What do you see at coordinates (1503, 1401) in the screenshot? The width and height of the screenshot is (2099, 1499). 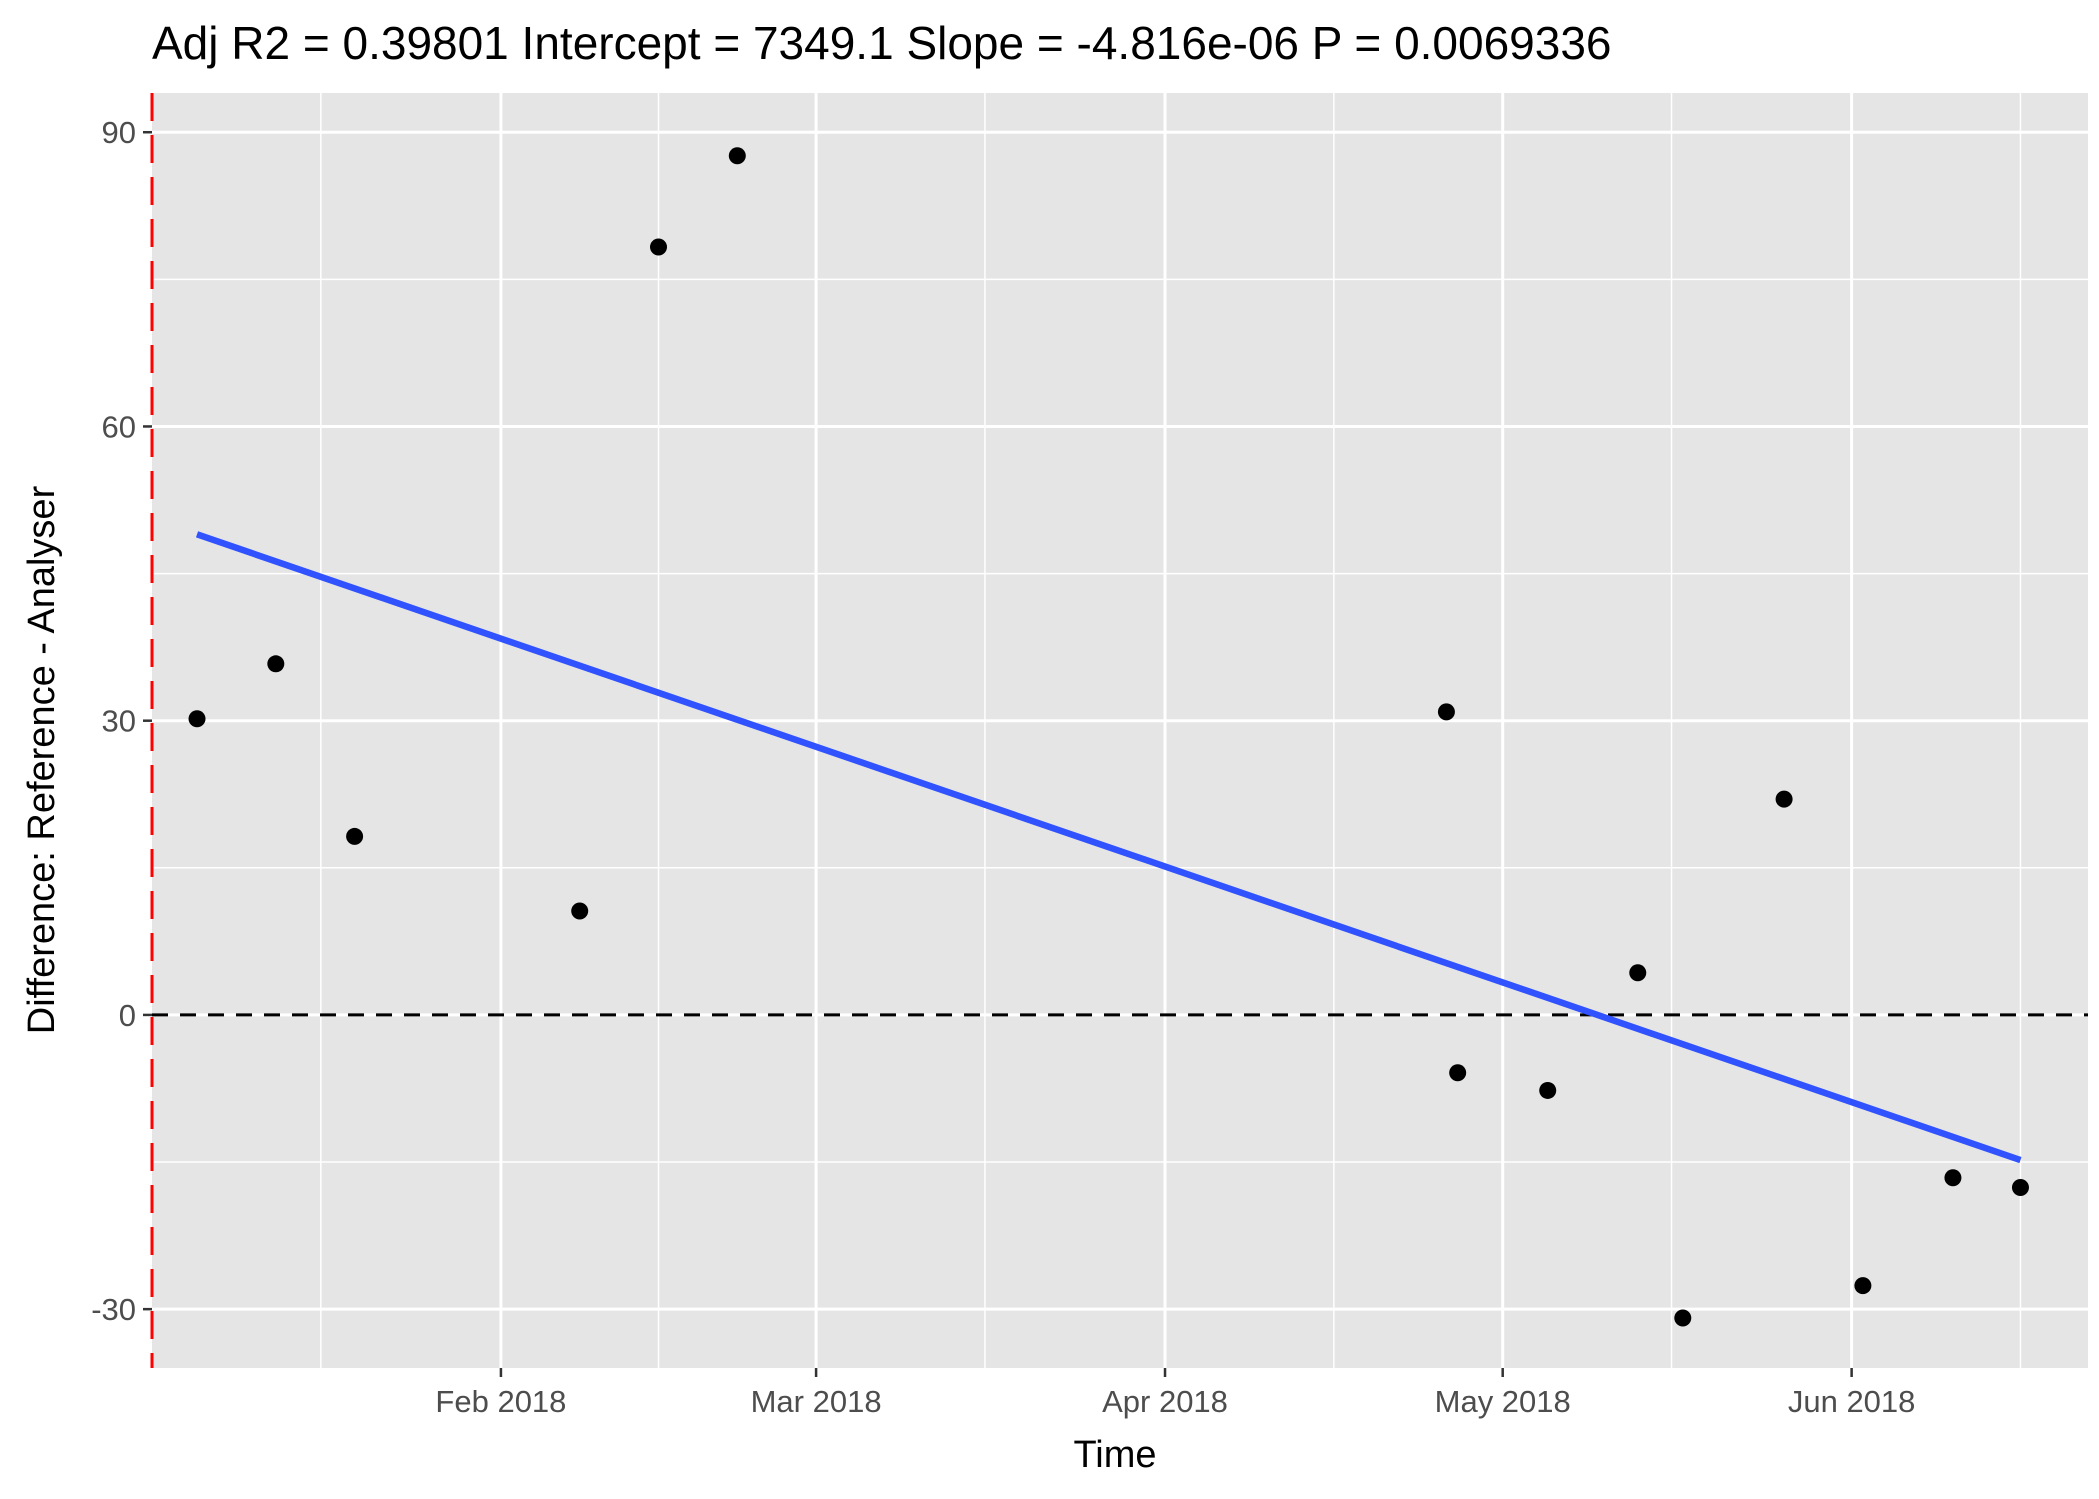 I see `x-tick-label: May 2018` at bounding box center [1503, 1401].